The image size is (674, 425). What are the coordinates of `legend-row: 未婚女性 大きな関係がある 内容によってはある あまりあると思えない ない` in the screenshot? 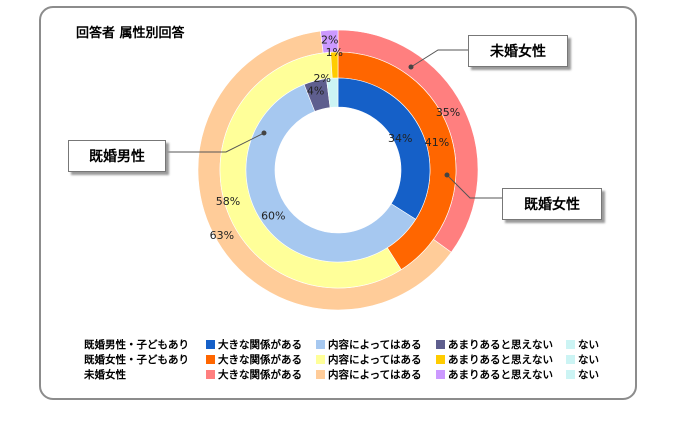 It's located at (349, 374).